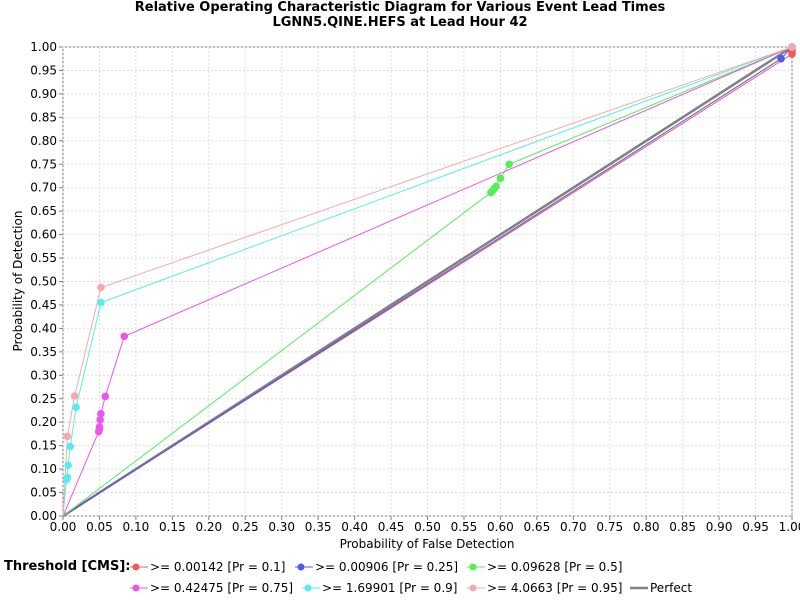  Describe the element at coordinates (99, 527) in the screenshot. I see `x-tick-label: 0.05` at that location.